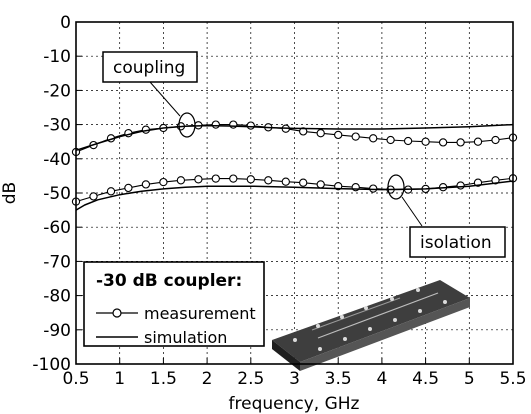 This screenshot has height=414, width=531. Describe the element at coordinates (65, 23) in the screenshot. I see `y-tick-label: 0` at that location.